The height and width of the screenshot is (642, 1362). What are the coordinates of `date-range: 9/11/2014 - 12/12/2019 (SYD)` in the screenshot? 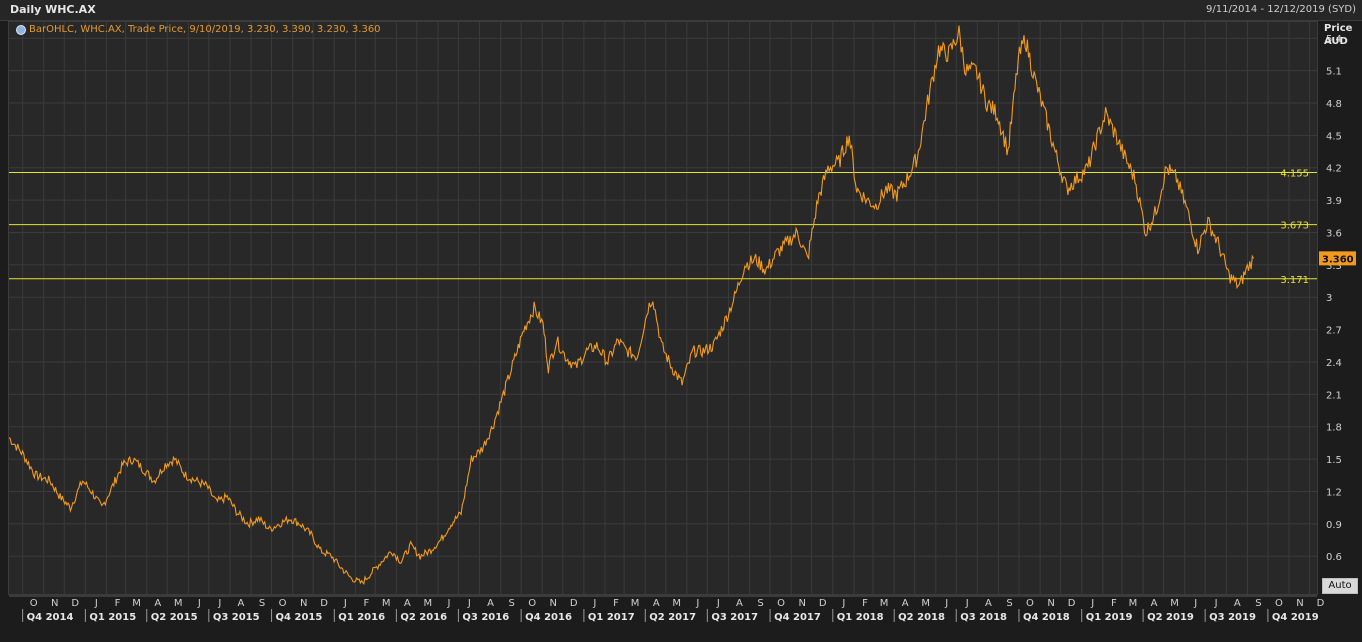 It's located at (1280, 9).